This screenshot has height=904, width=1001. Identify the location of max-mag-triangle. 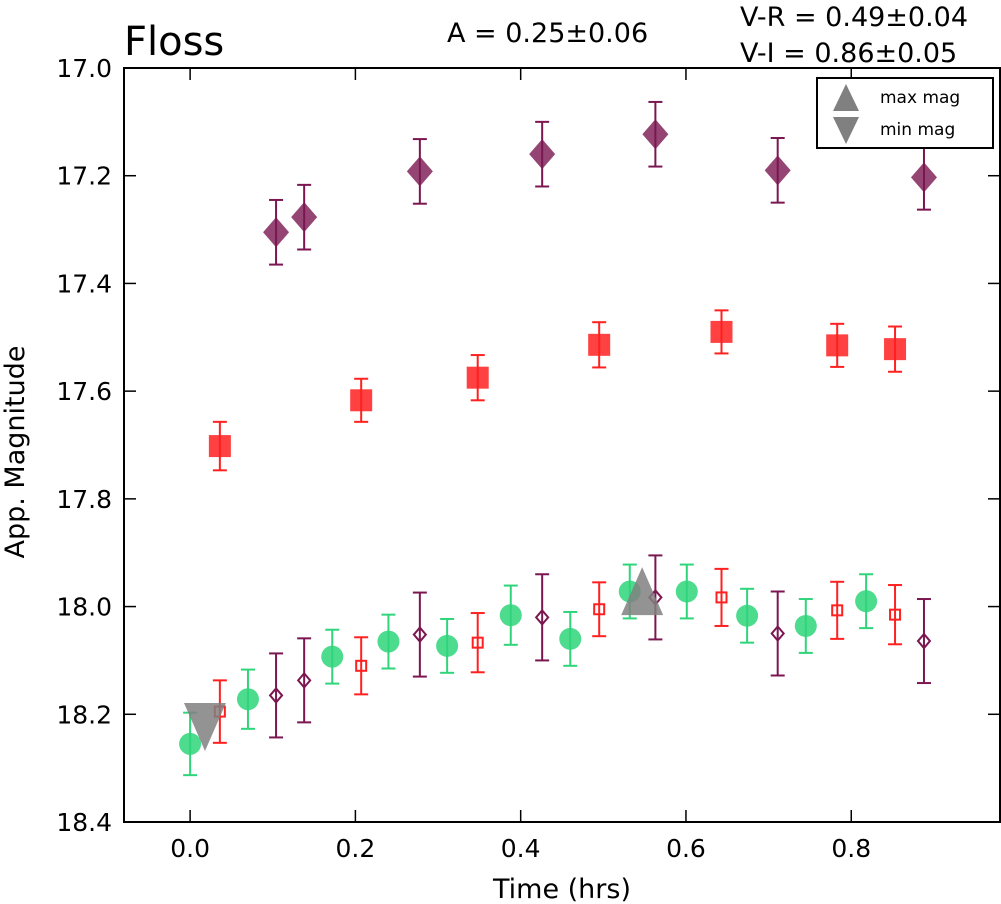
(642, 591).